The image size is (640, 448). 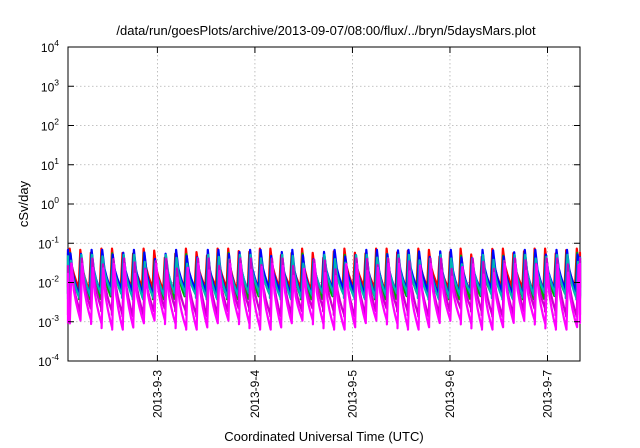 What do you see at coordinates (323, 436) in the screenshot?
I see `x-axis-label: Coordinated Universal Time (UTC)` at bounding box center [323, 436].